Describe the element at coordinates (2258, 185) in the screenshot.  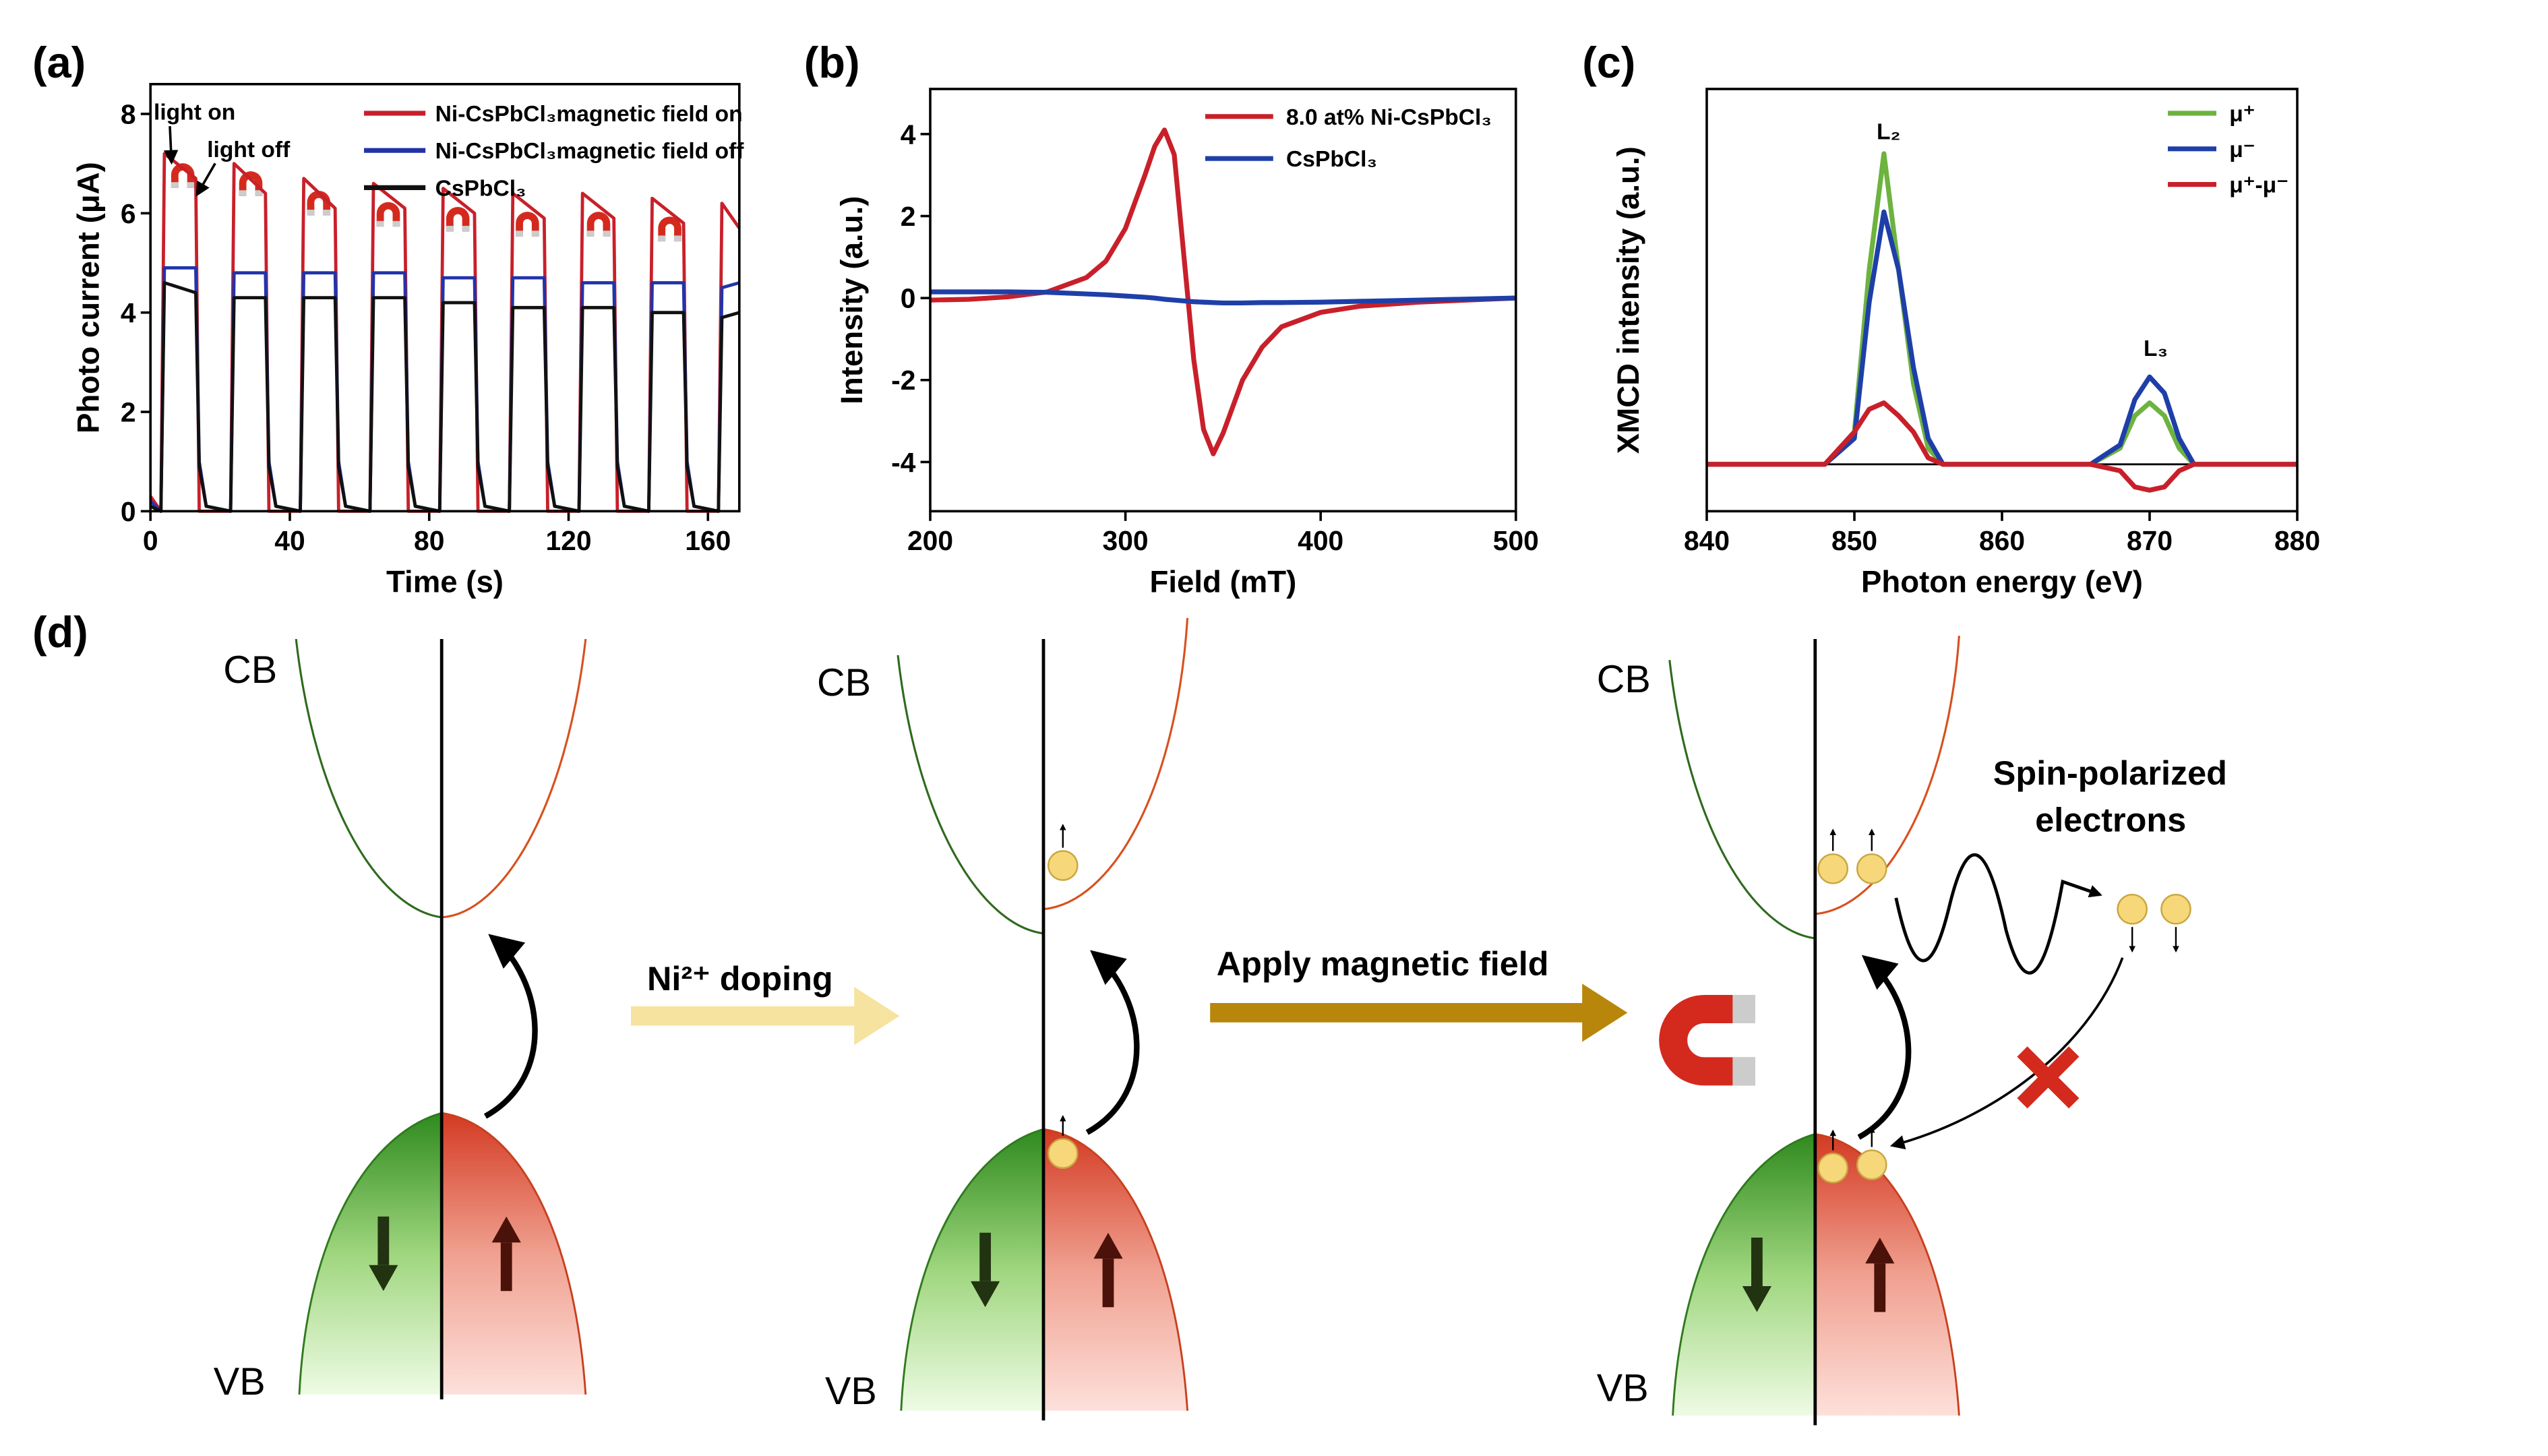
I see `legend-label: μ⁺-μ⁻` at that location.